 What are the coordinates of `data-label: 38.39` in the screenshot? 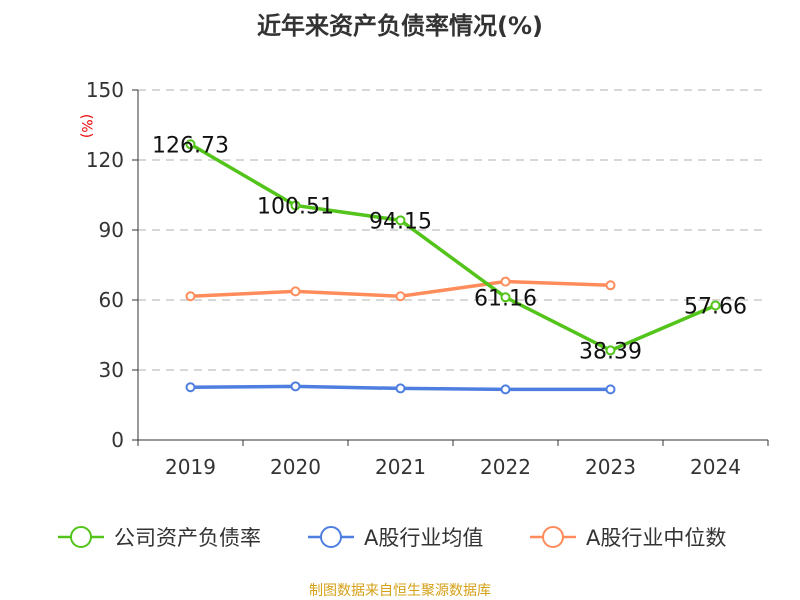 It's located at (610, 351).